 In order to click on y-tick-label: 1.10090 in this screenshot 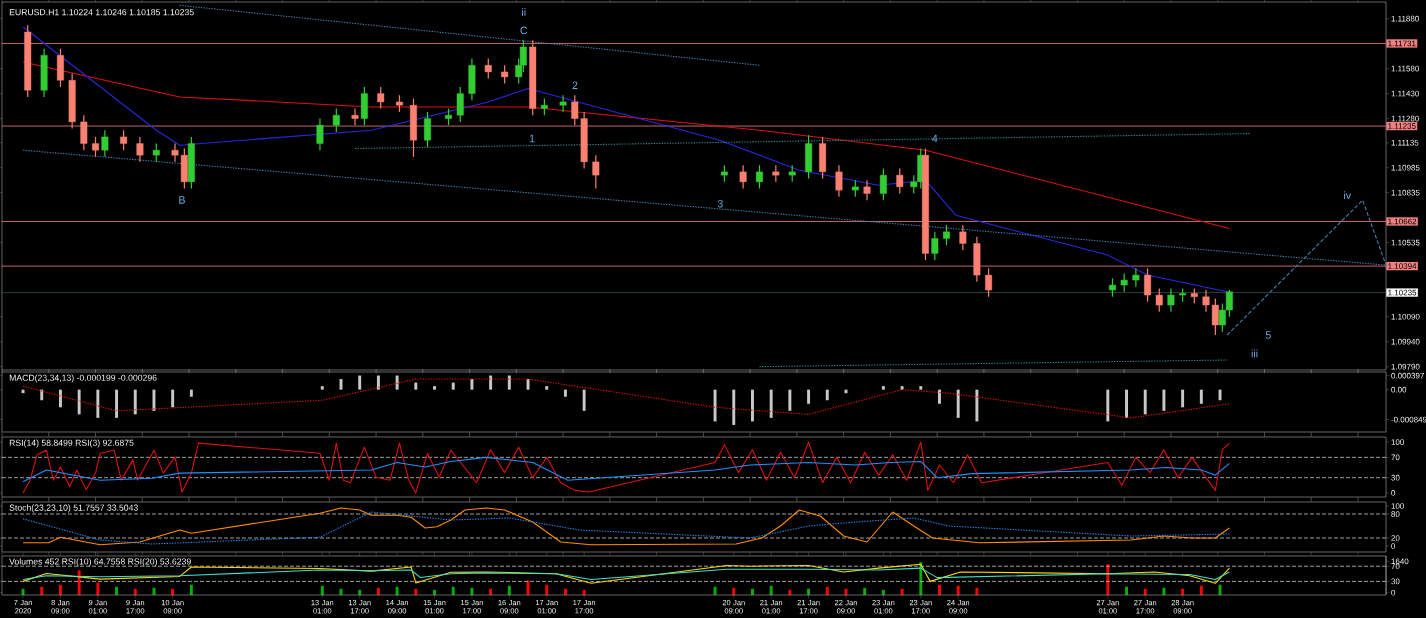, I will do `click(1405, 316)`.